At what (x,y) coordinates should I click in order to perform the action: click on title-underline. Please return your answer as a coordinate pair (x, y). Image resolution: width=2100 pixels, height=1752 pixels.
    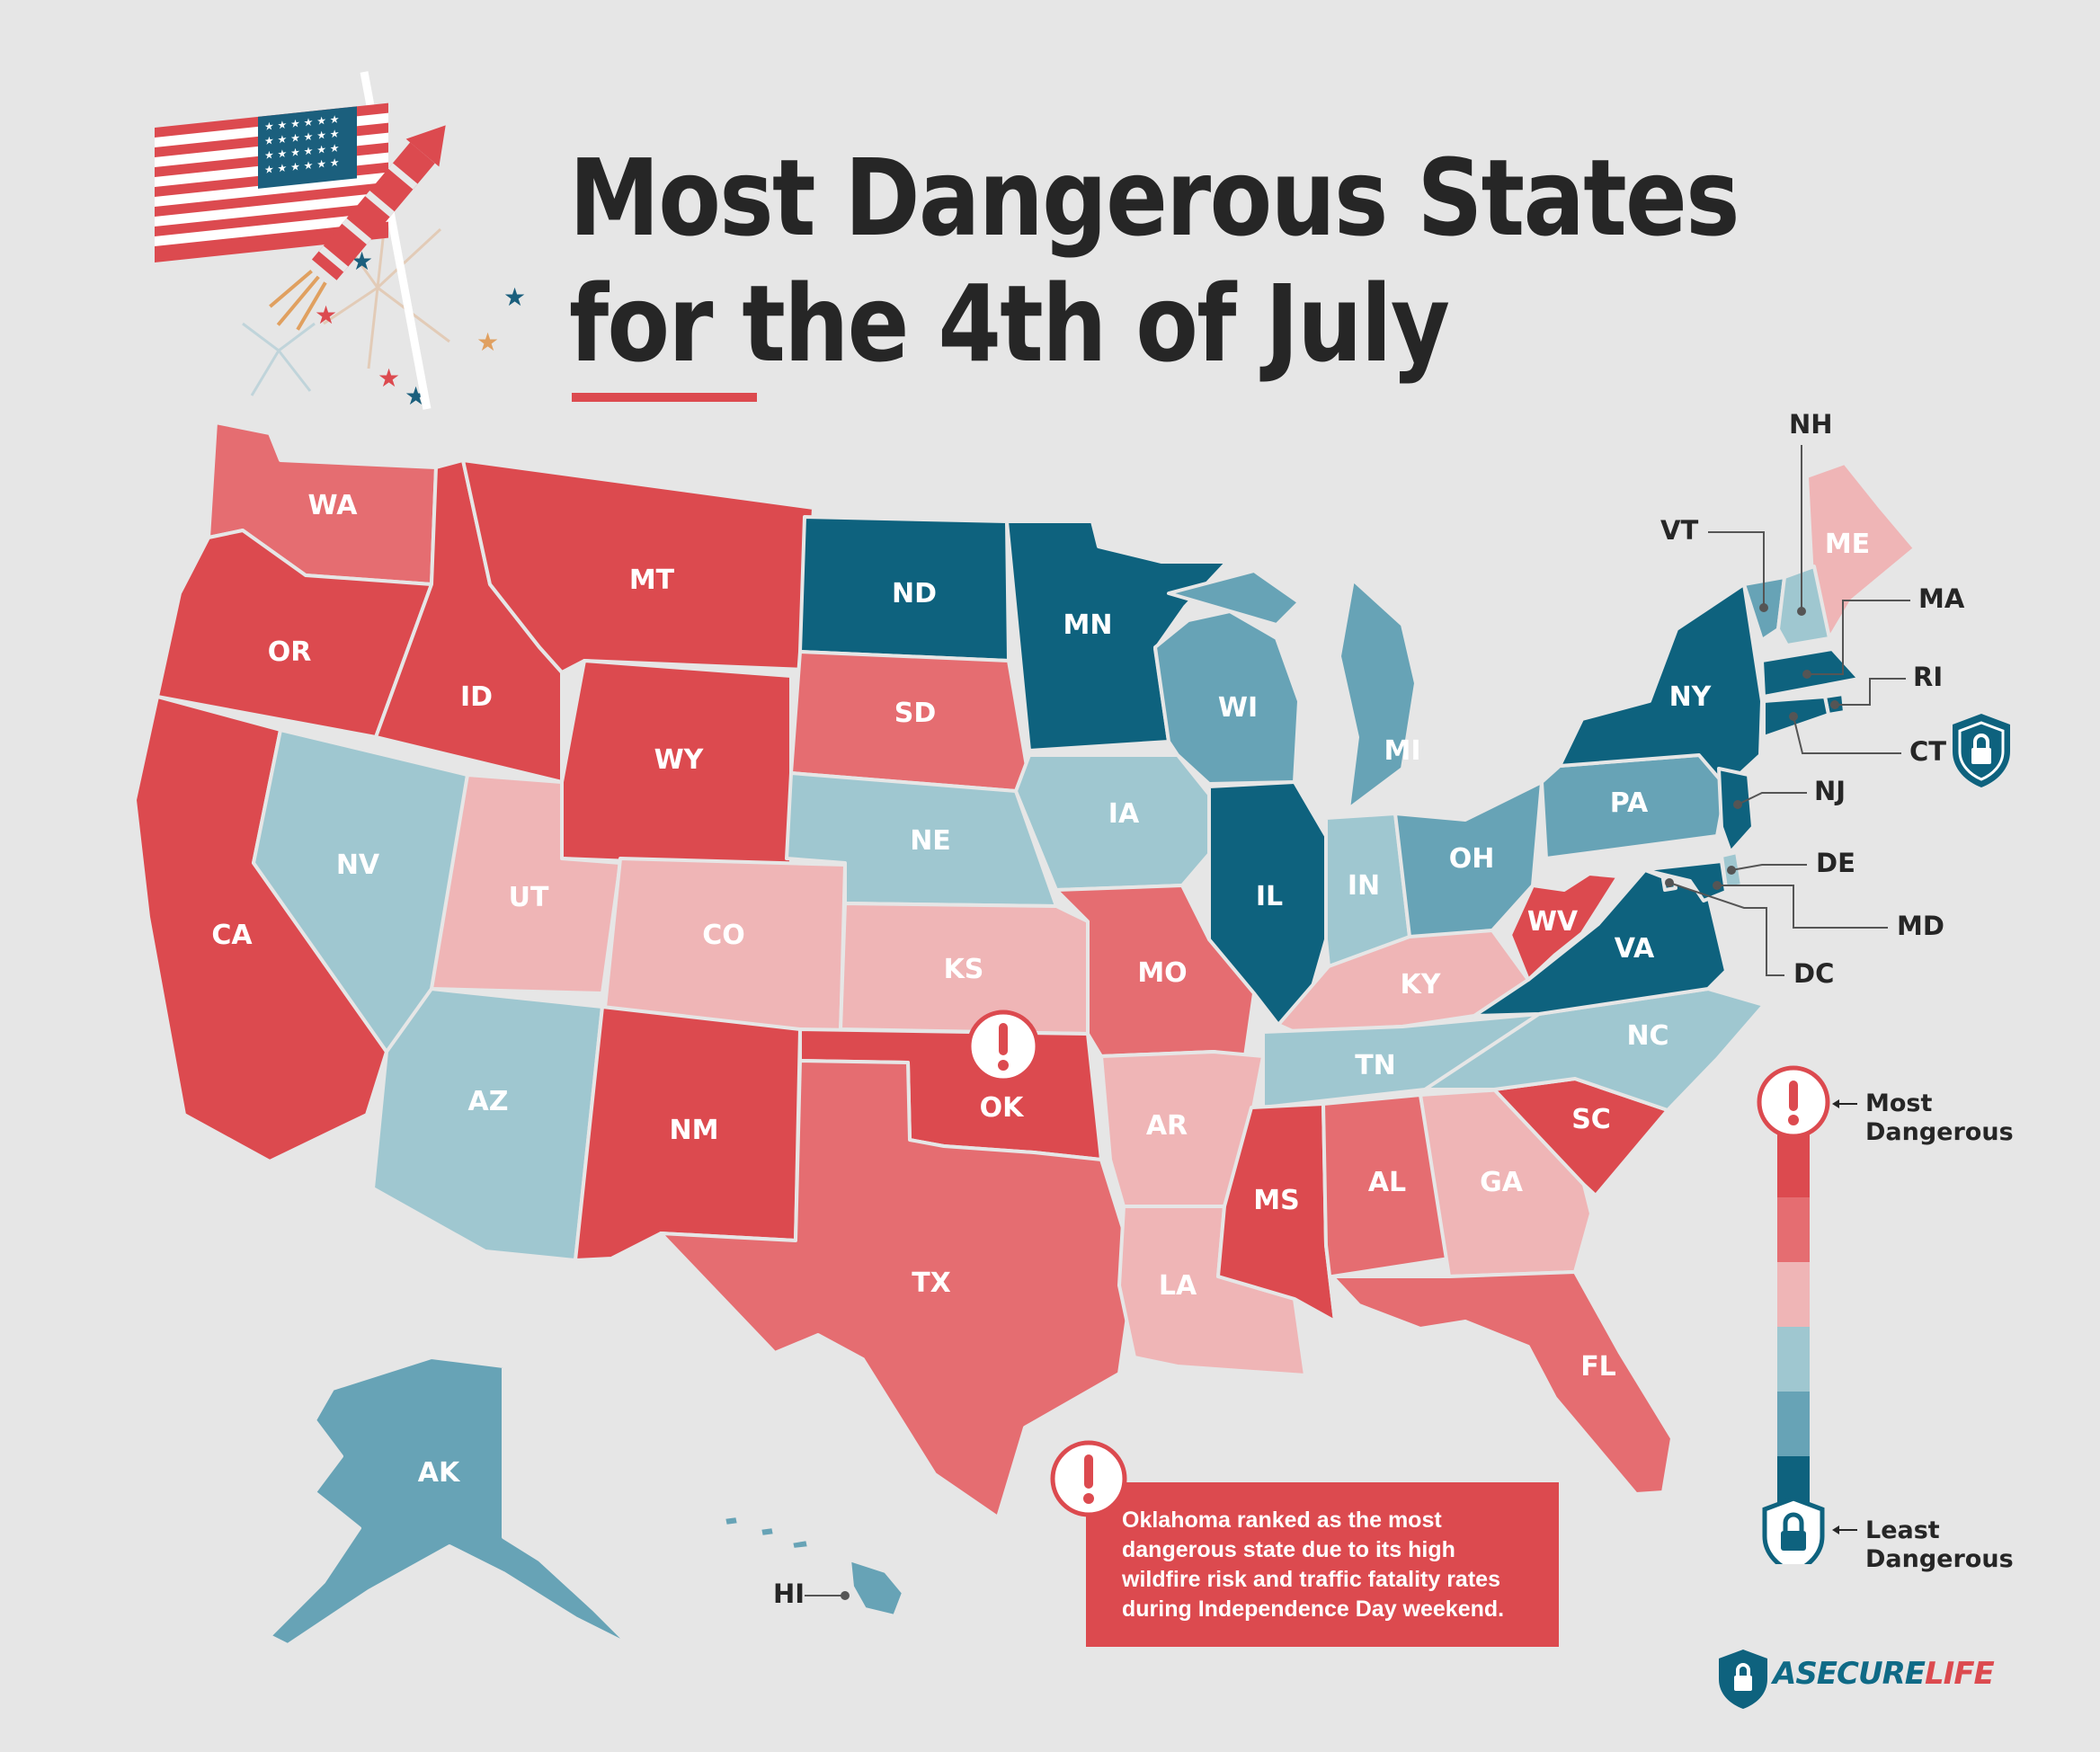
    Looking at the image, I should click on (665, 397).